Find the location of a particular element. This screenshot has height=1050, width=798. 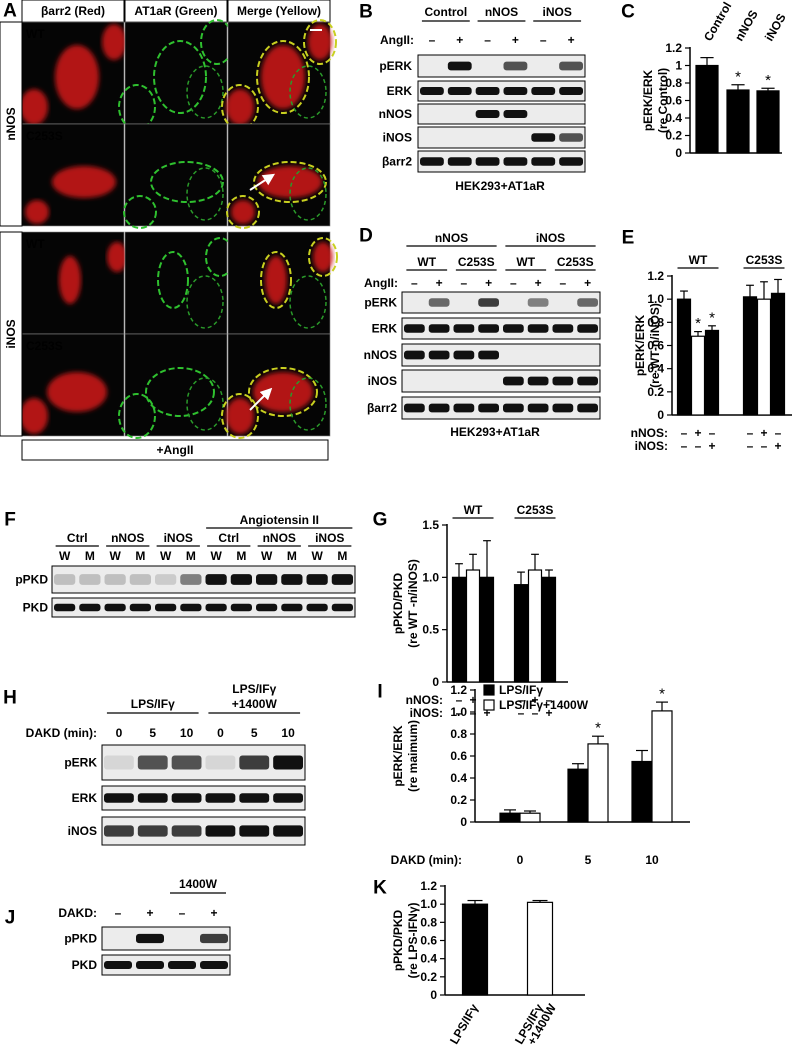

panel-letter: A is located at coordinates (10, 11).